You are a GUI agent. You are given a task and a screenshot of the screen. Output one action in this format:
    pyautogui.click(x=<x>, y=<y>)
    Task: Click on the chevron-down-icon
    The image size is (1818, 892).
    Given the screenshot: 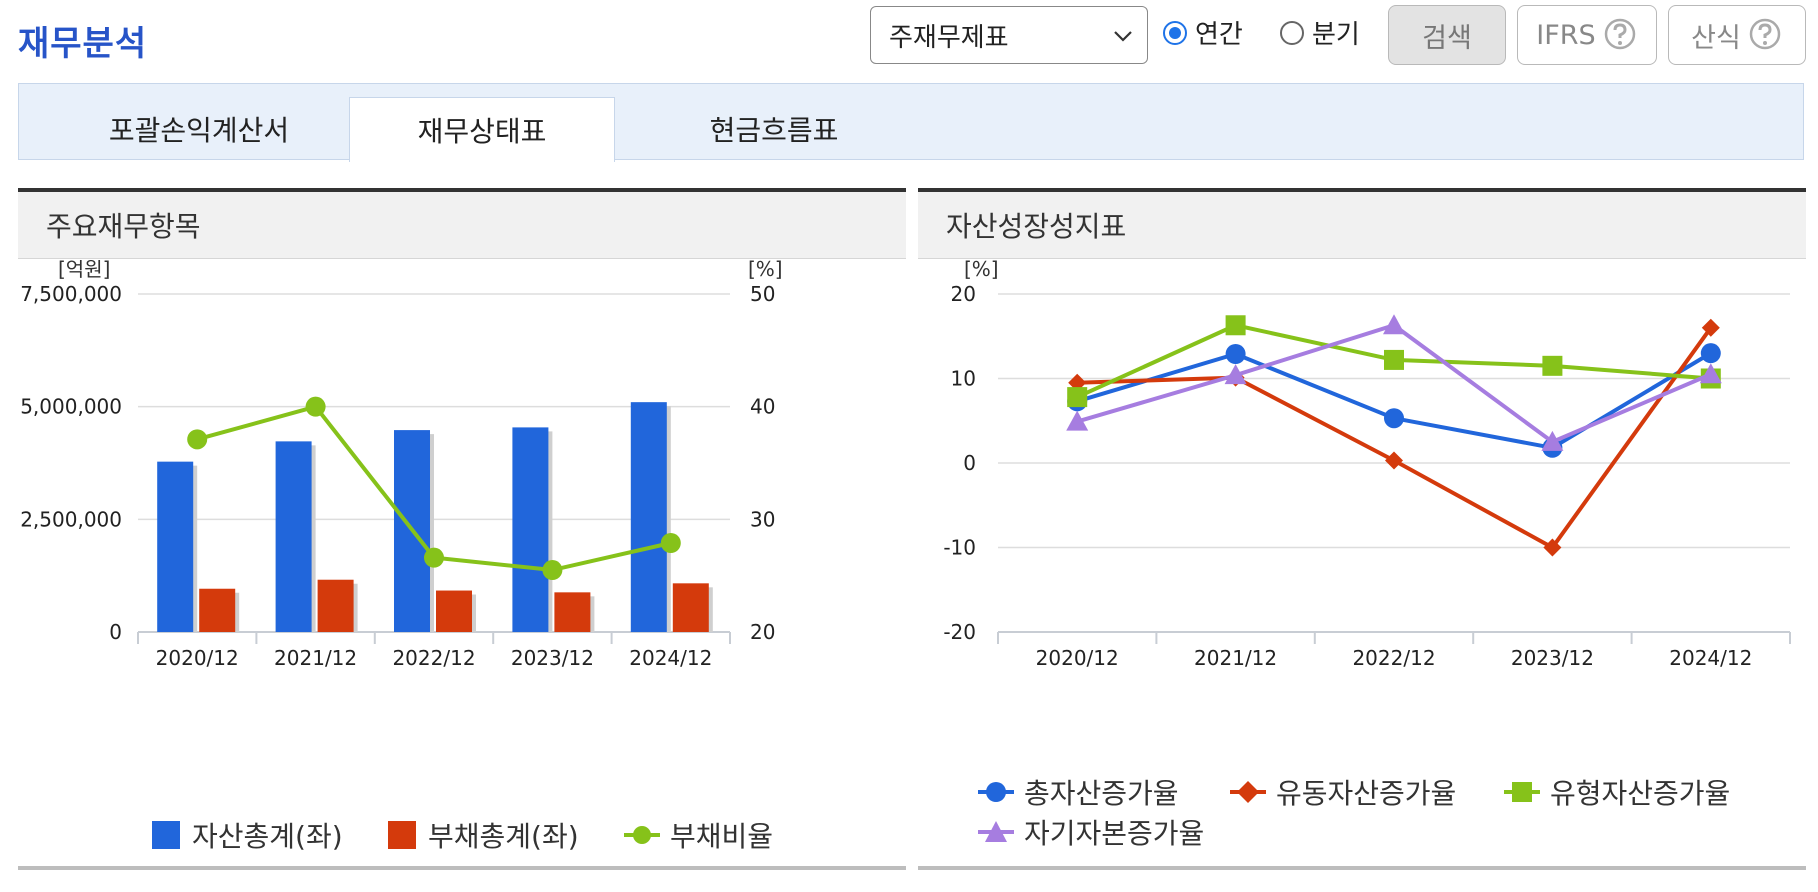 What is the action you would take?
    pyautogui.click(x=1123, y=36)
    